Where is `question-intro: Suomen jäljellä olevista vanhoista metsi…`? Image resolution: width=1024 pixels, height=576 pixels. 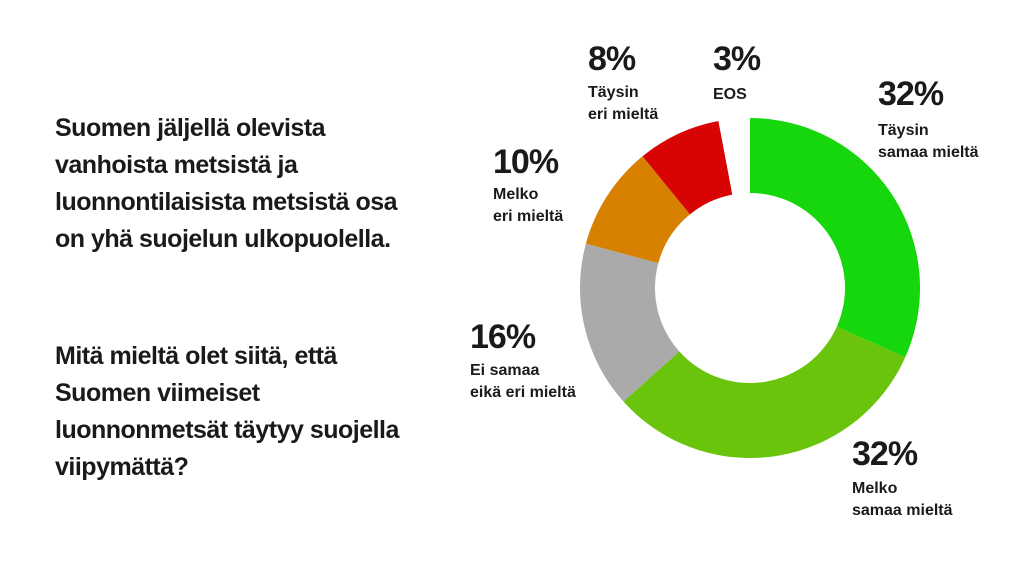 question-intro: Suomen jäljellä olevista vanhoista metsi… is located at coordinates (226, 183).